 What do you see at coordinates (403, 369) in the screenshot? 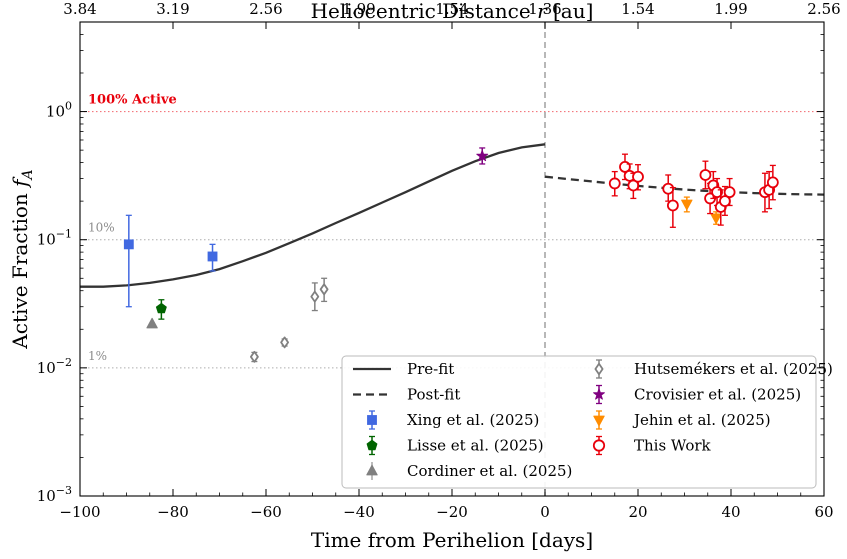
I see `legend-entry: Pre-fit` at bounding box center [403, 369].